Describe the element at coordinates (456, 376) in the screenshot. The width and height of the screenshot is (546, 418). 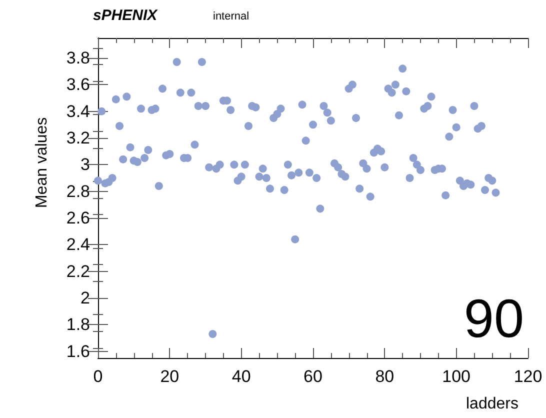
I see `x-tick-label: 100` at that location.